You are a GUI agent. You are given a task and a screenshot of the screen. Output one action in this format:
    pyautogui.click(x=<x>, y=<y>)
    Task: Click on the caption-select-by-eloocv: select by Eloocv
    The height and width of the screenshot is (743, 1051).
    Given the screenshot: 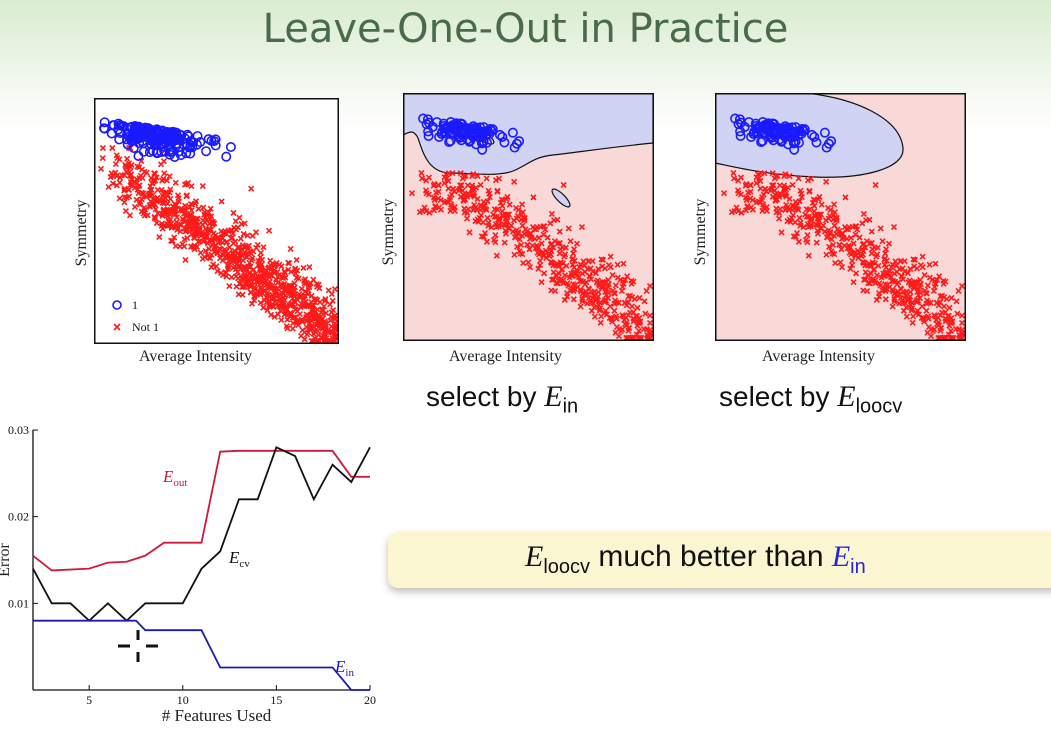 What is the action you would take?
    pyautogui.click(x=810, y=399)
    